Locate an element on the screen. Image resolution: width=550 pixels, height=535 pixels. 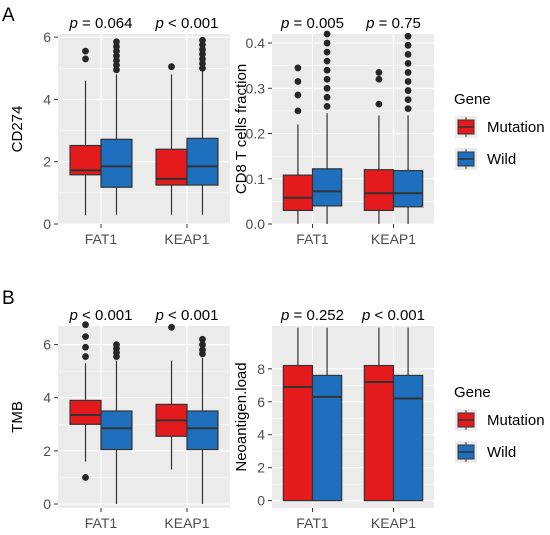
legend: Gene Mutation Wild is located at coordinates (499, 423).